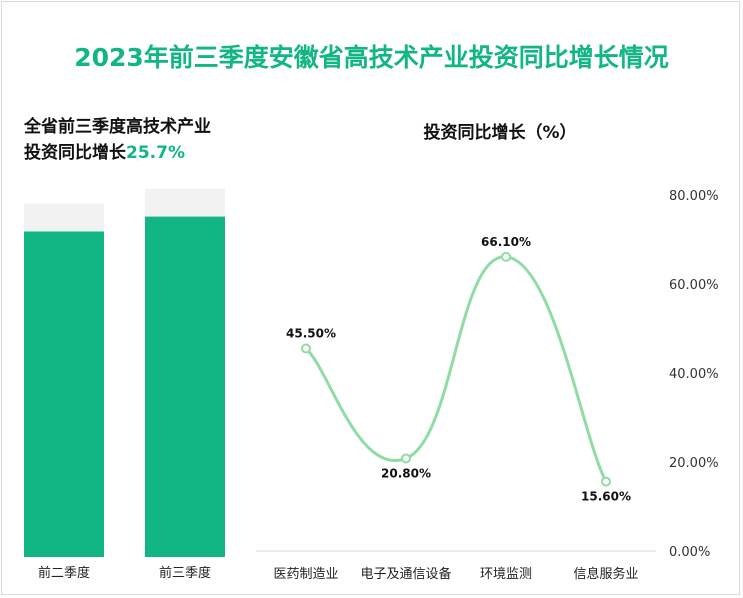 The image size is (743, 598). I want to click on data-label: 20.80%, so click(406, 473).